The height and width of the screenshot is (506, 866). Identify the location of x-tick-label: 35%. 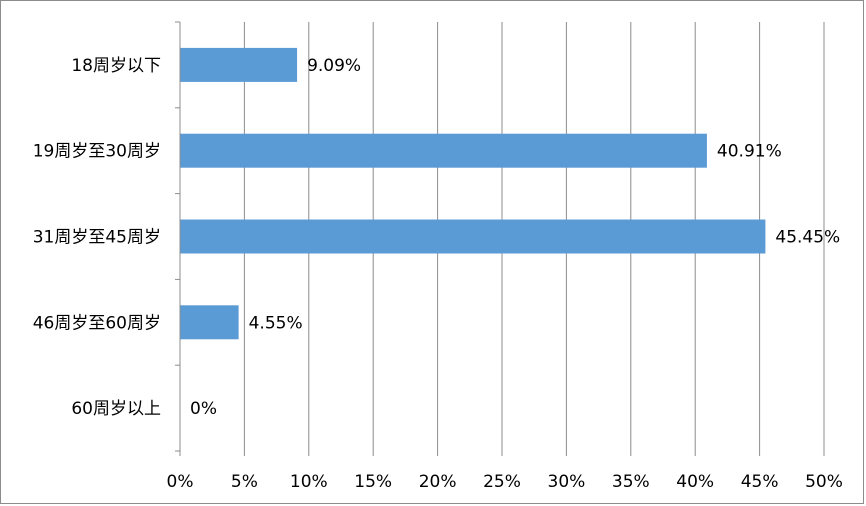
(631, 482).